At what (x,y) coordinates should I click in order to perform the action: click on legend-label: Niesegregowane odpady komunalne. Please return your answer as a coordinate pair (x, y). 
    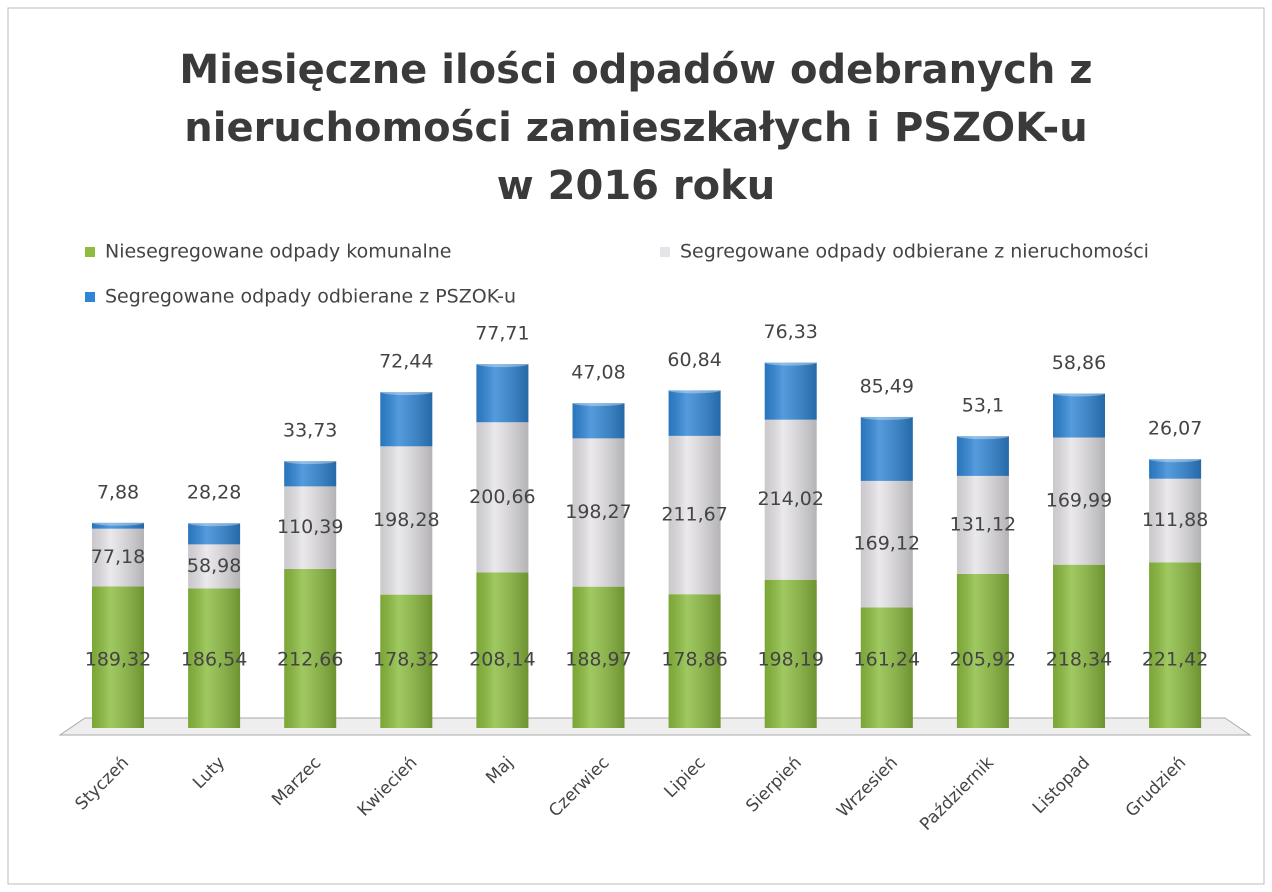
    Looking at the image, I should click on (278, 252).